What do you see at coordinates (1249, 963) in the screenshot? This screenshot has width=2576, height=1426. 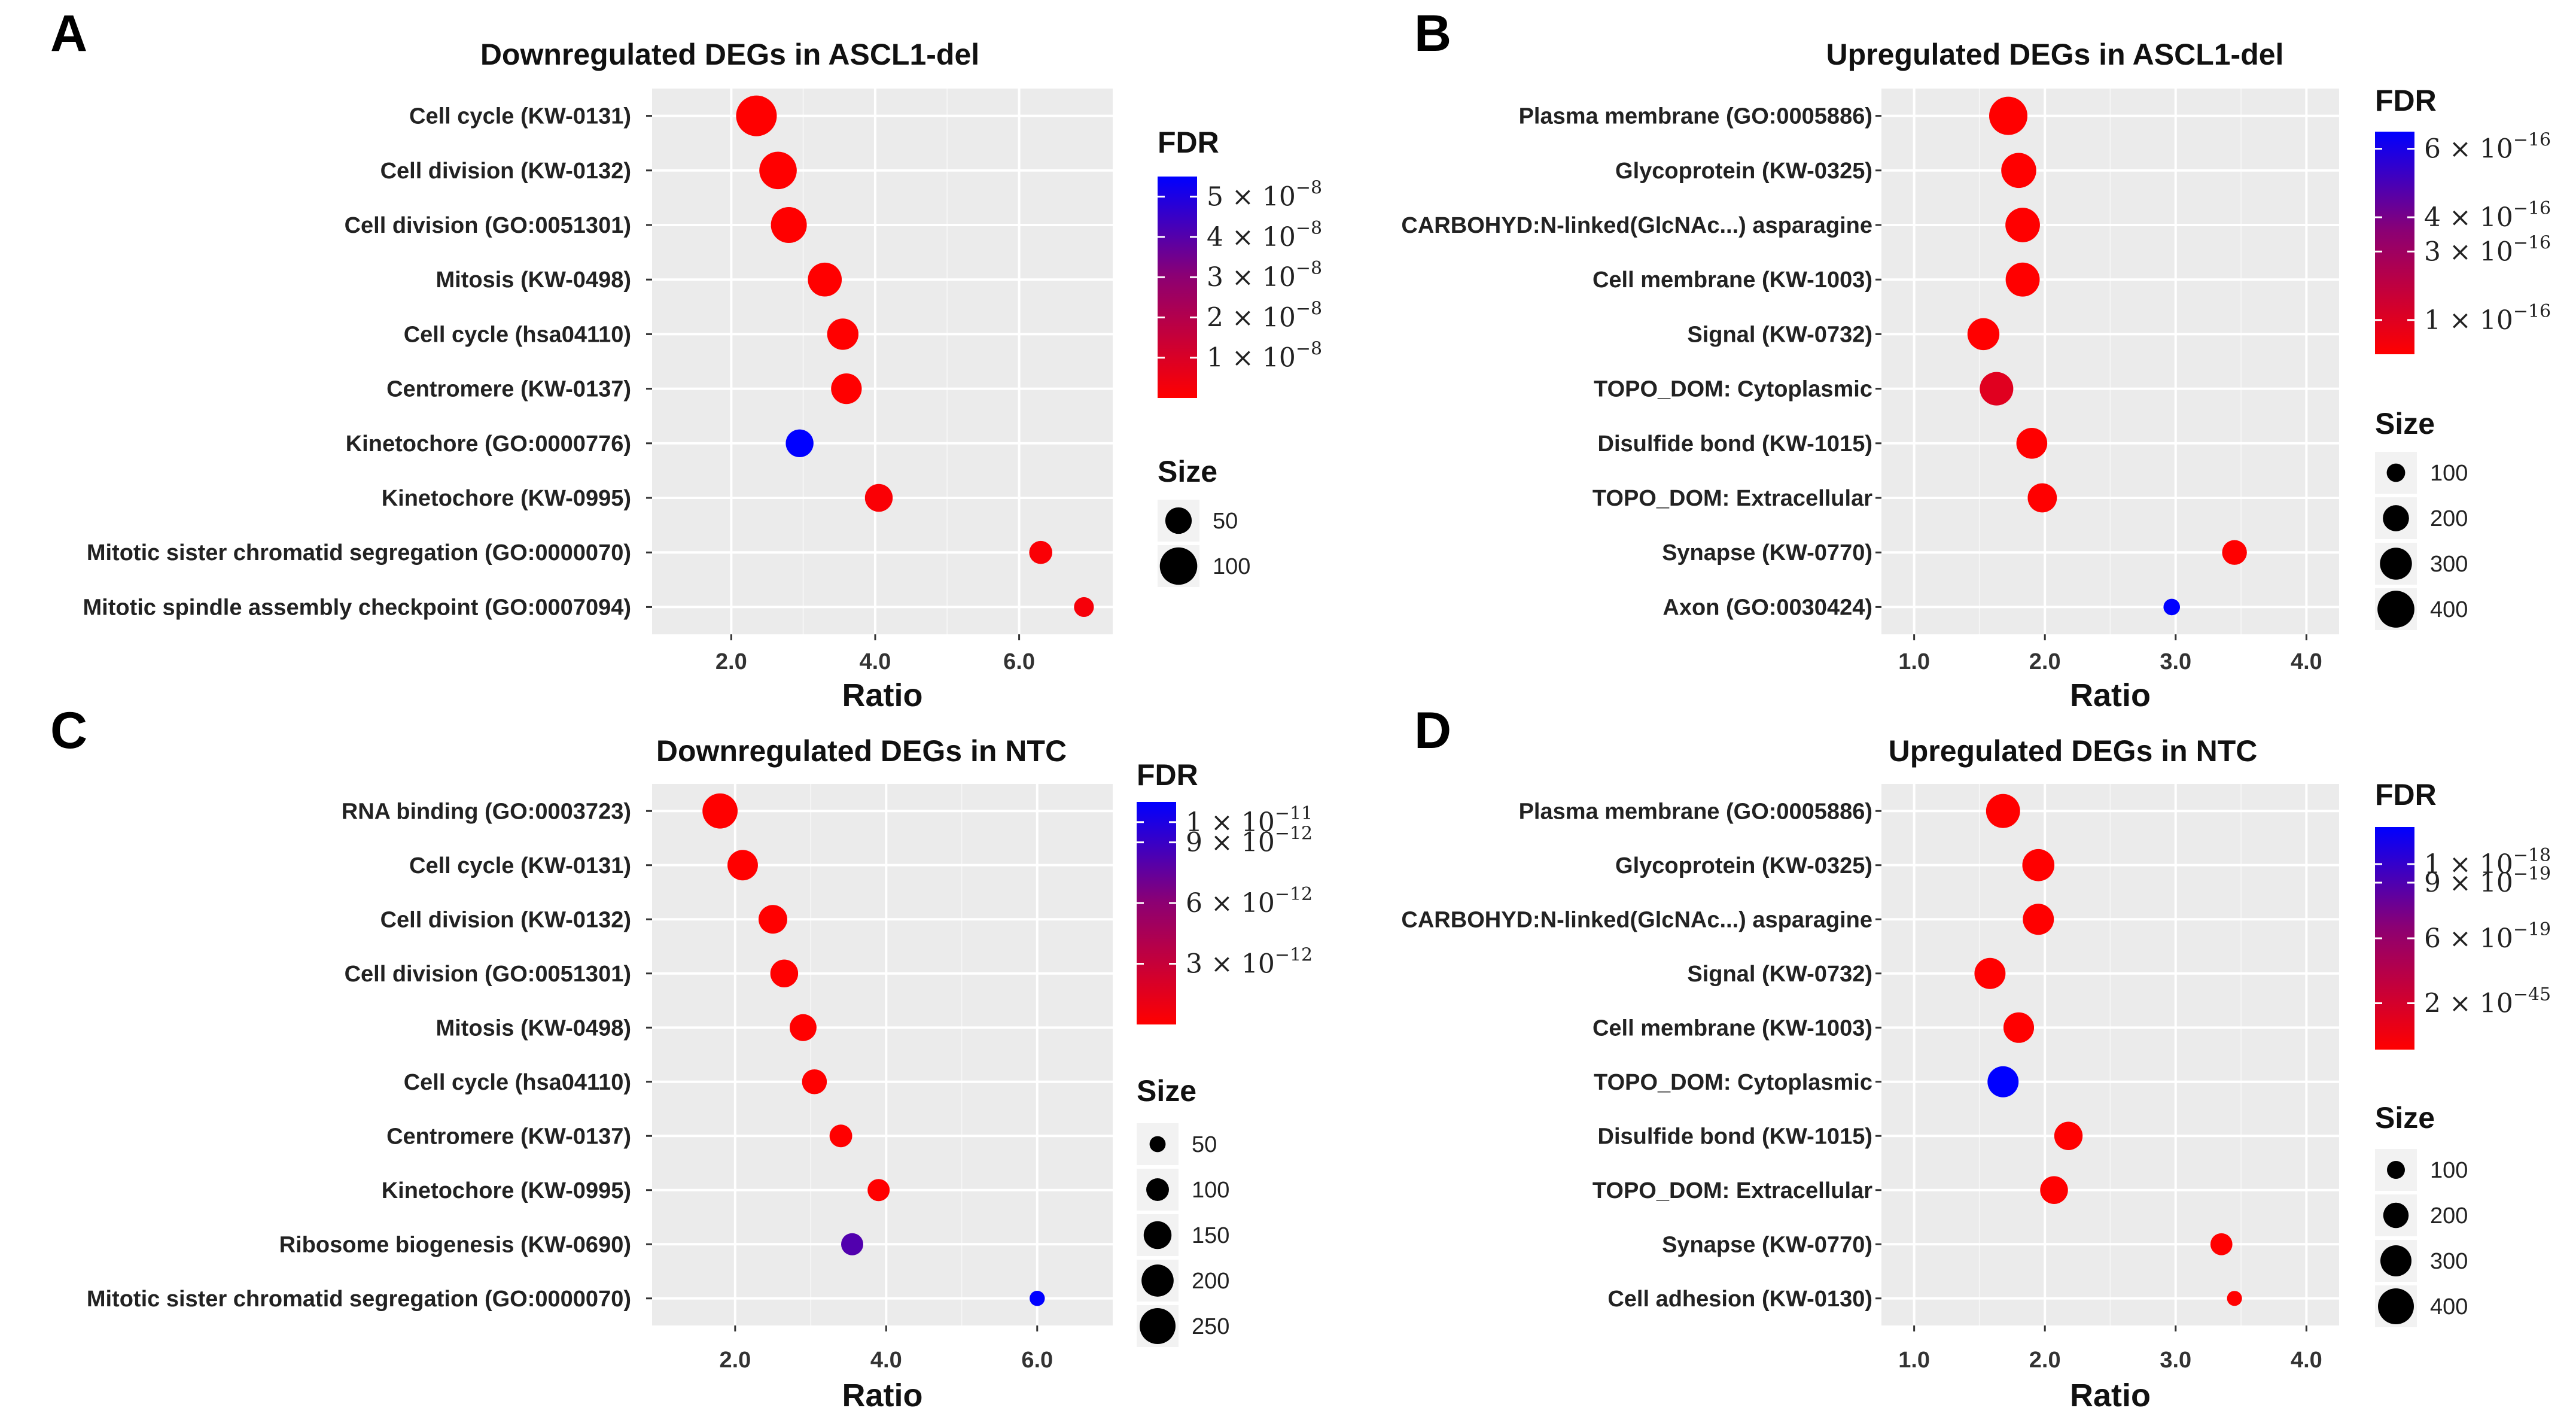 I see `colorbar-tick-label: 3 × 10⁻¹²` at bounding box center [1249, 963].